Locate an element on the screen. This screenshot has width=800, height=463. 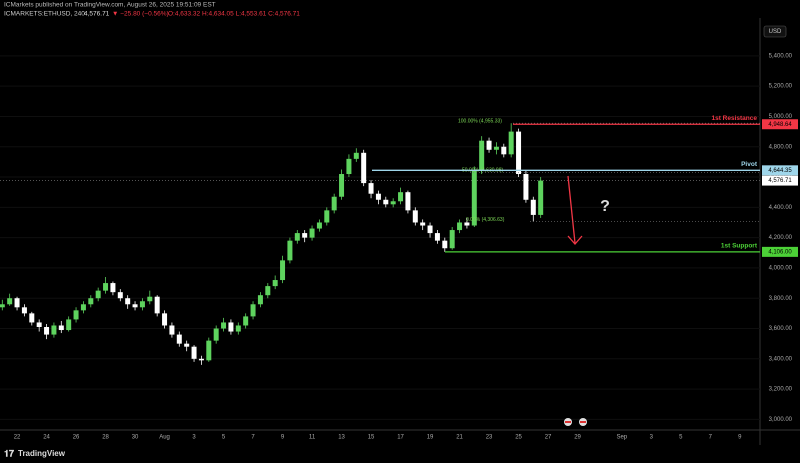
y-tick-label: 4,800.00 is located at coordinates (781, 147).